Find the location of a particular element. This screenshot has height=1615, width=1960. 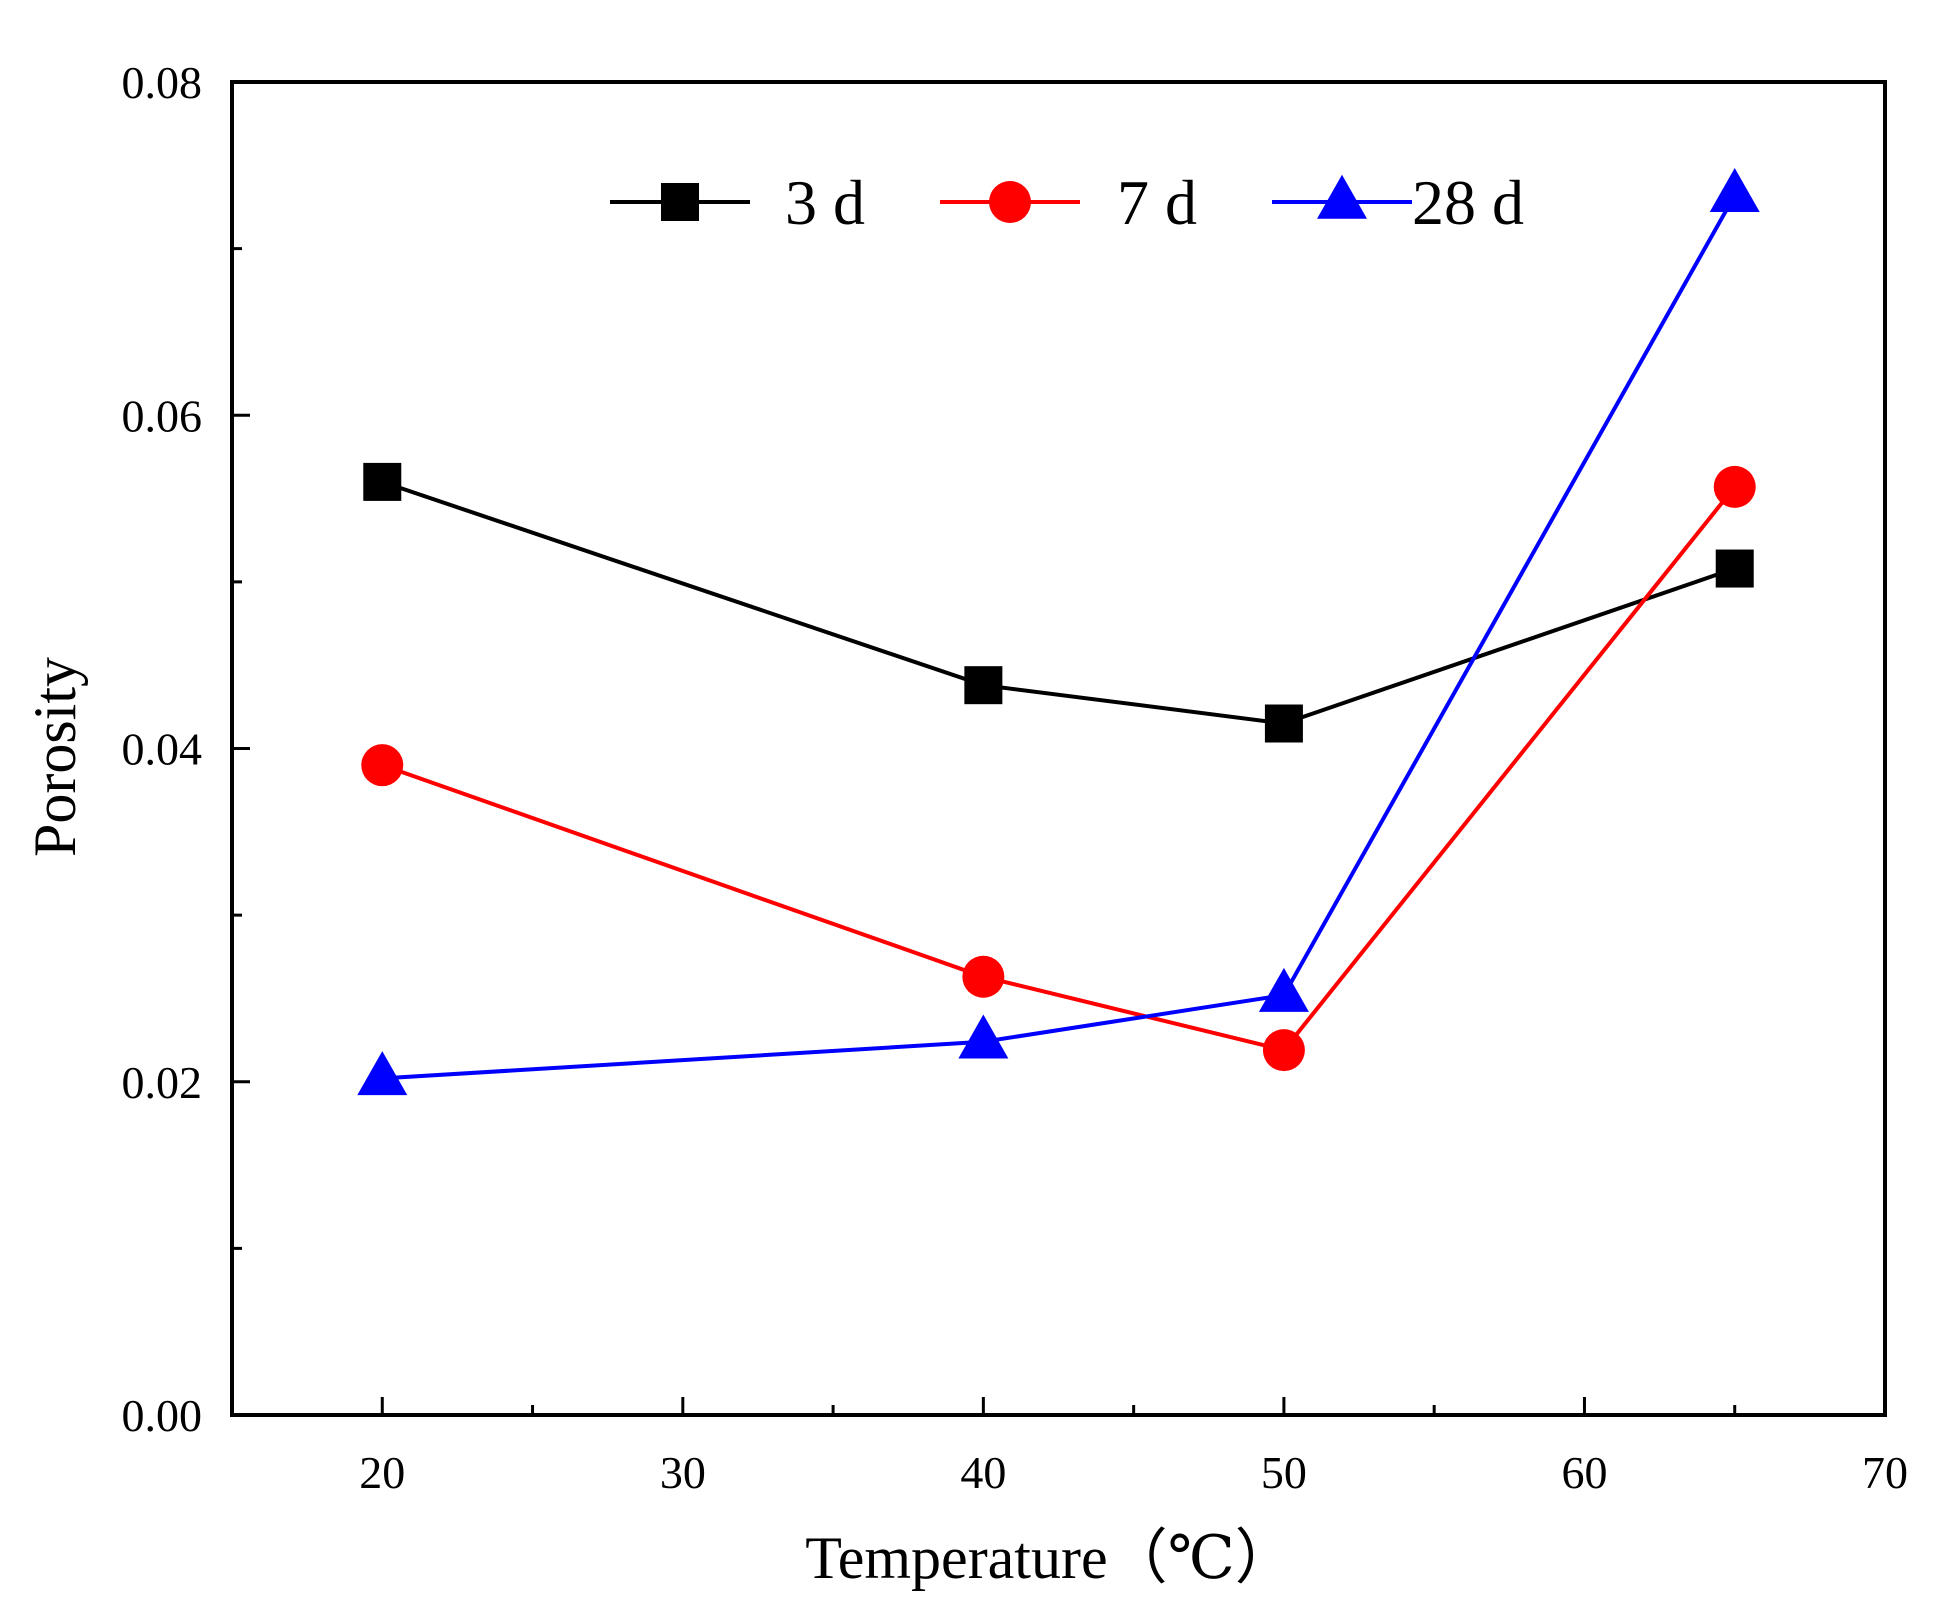

y-axis-title: Porosity is located at coordinates (55, 757).